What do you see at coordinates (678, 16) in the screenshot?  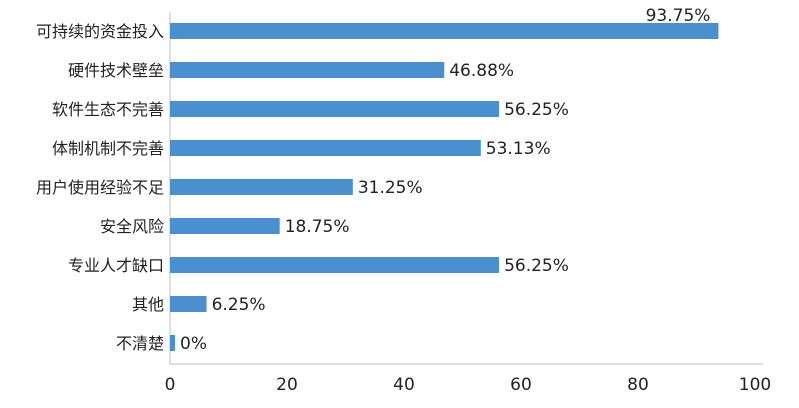 I see `value-label: 93.75%` at bounding box center [678, 16].